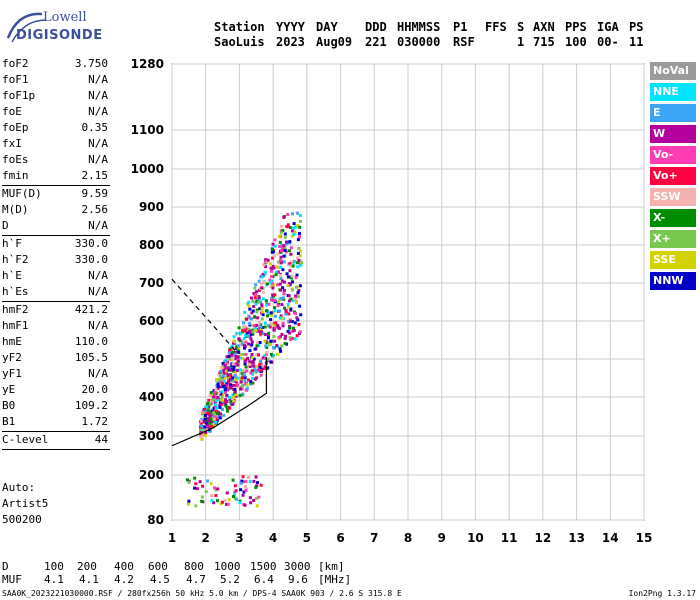 The image size is (700, 600). What do you see at coordinates (12, 143) in the screenshot?
I see `param-label: fxI` at bounding box center [12, 143].